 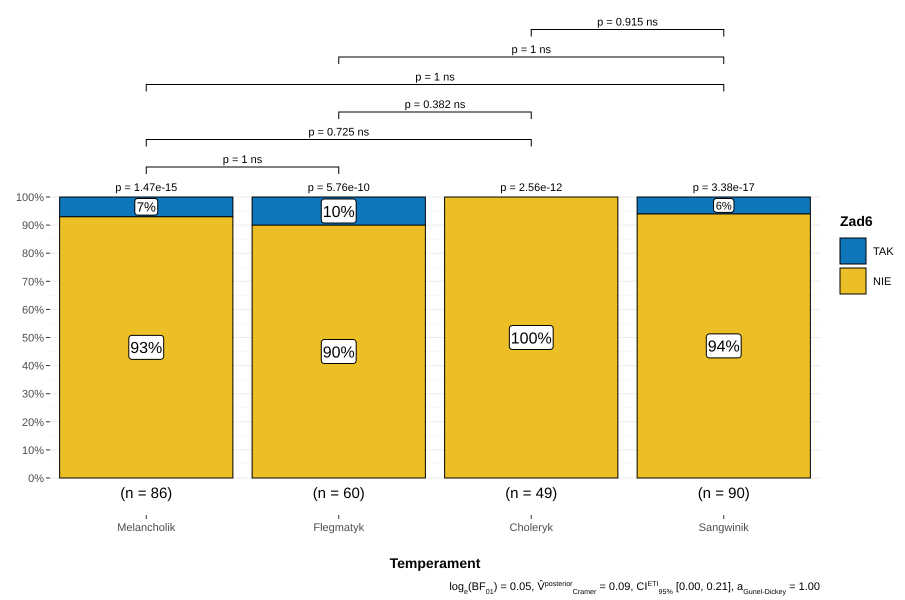 What do you see at coordinates (33, 254) in the screenshot?
I see `y-tick-label: 80%` at bounding box center [33, 254].